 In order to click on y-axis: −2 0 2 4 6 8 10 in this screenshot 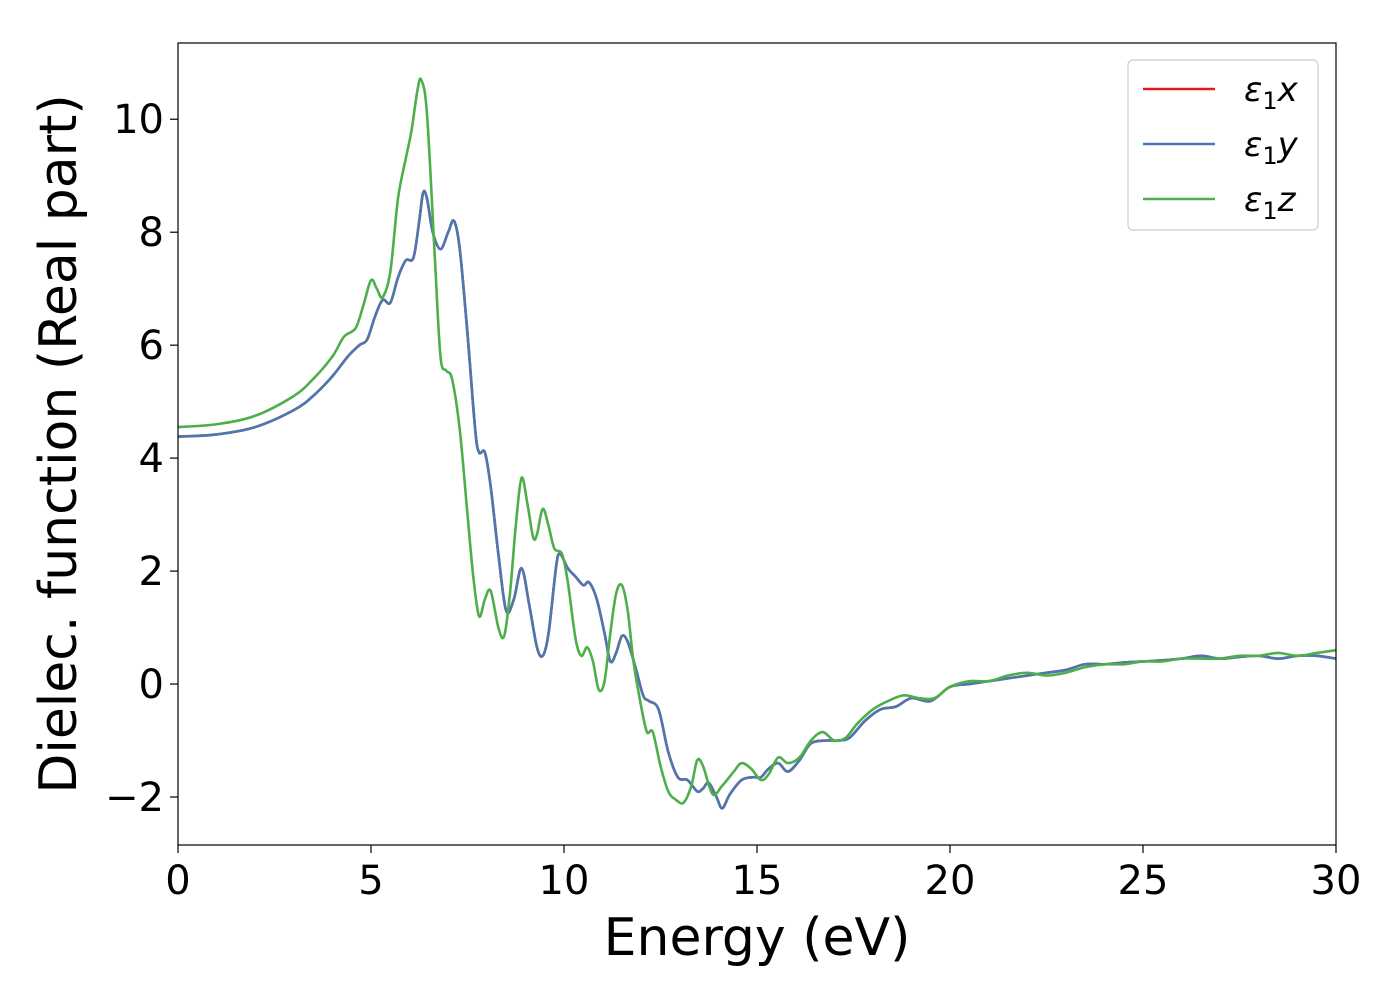, I will do `click(141, 459)`.